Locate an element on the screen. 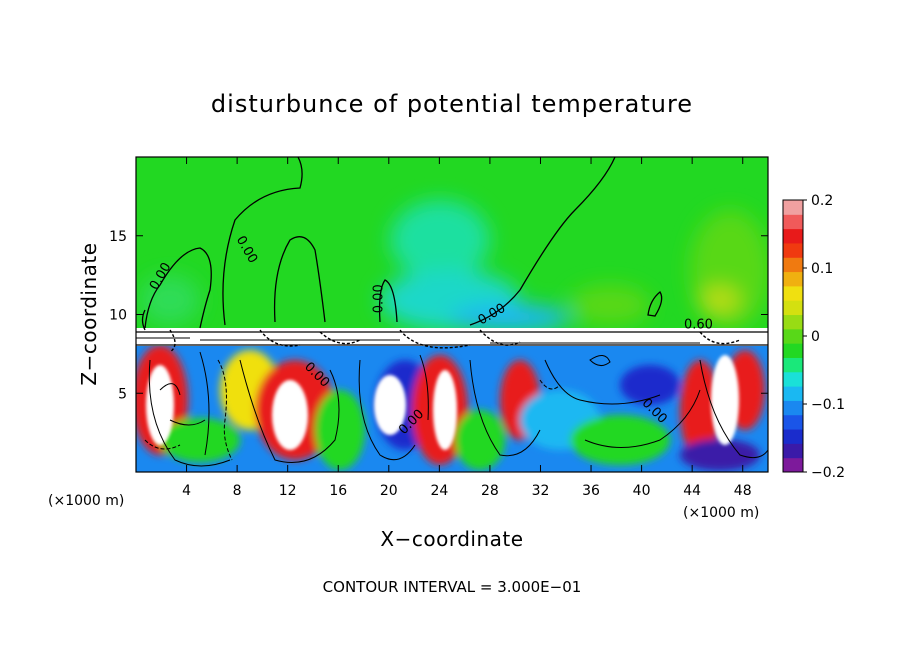 The height and width of the screenshot is (654, 904). inversion-dashed-contours is located at coordinates (455, 341).